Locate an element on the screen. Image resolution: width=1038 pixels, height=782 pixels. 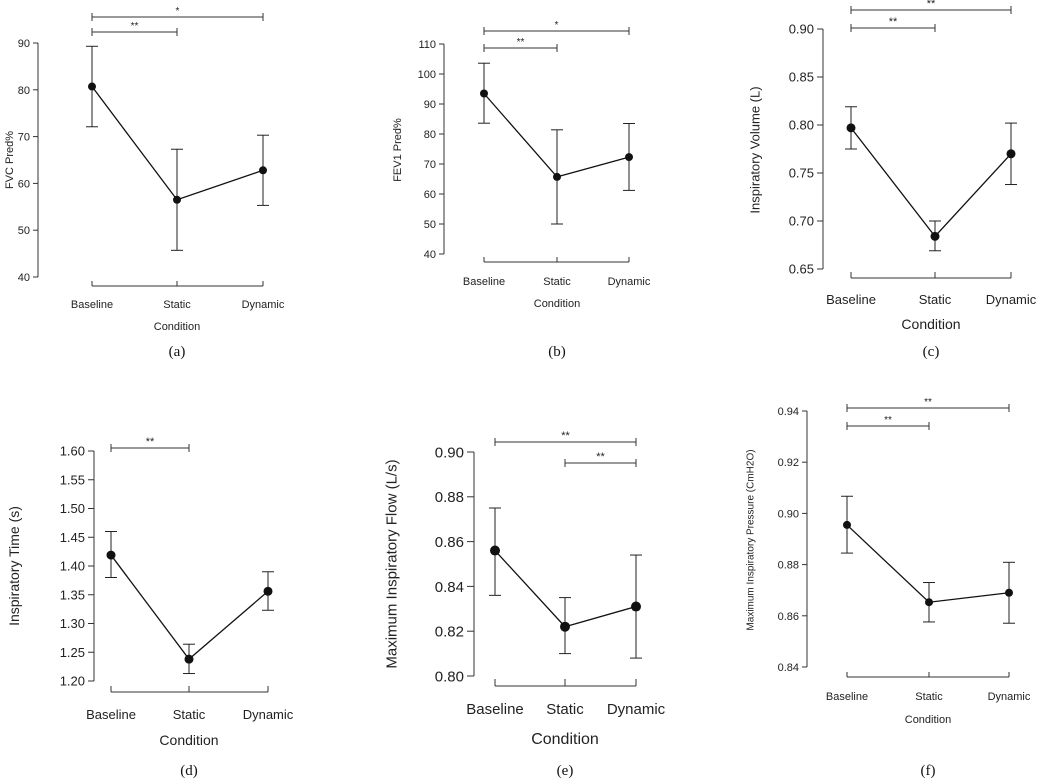
y-tick-label: 110 is located at coordinates (427, 45).